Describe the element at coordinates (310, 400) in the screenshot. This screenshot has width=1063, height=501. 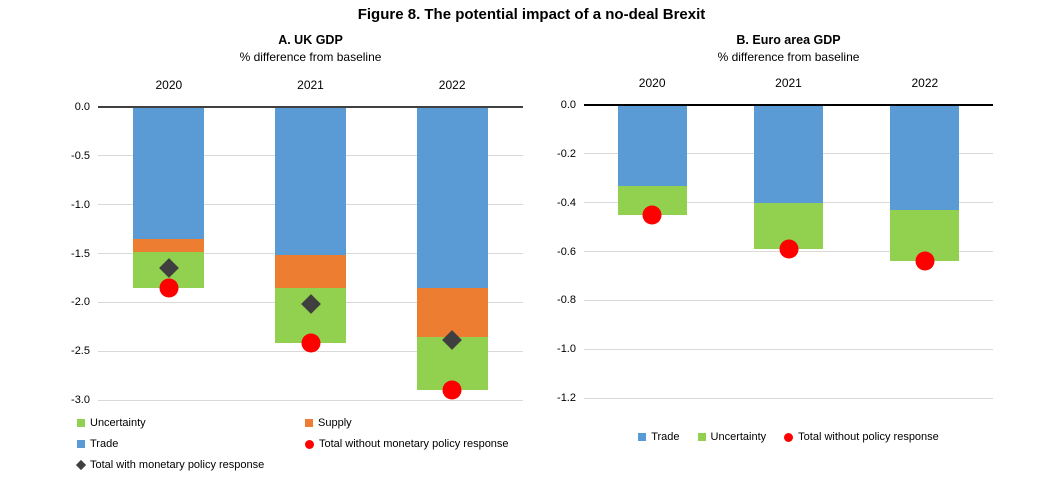
I see `gridline--3.0` at that location.